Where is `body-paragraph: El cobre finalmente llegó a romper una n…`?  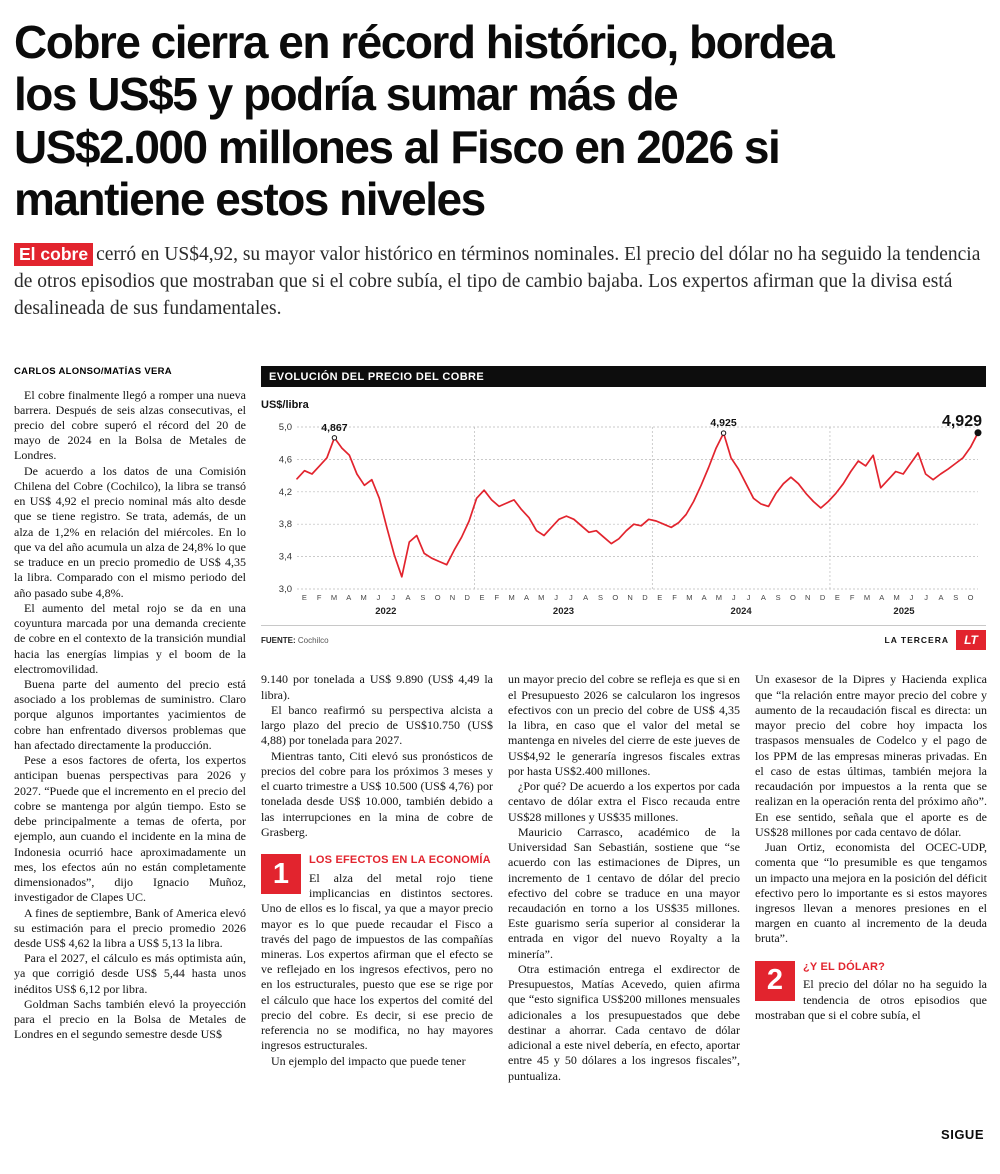
body-paragraph: El cobre finalmente llegó a romper una n… is located at coordinates (130, 425).